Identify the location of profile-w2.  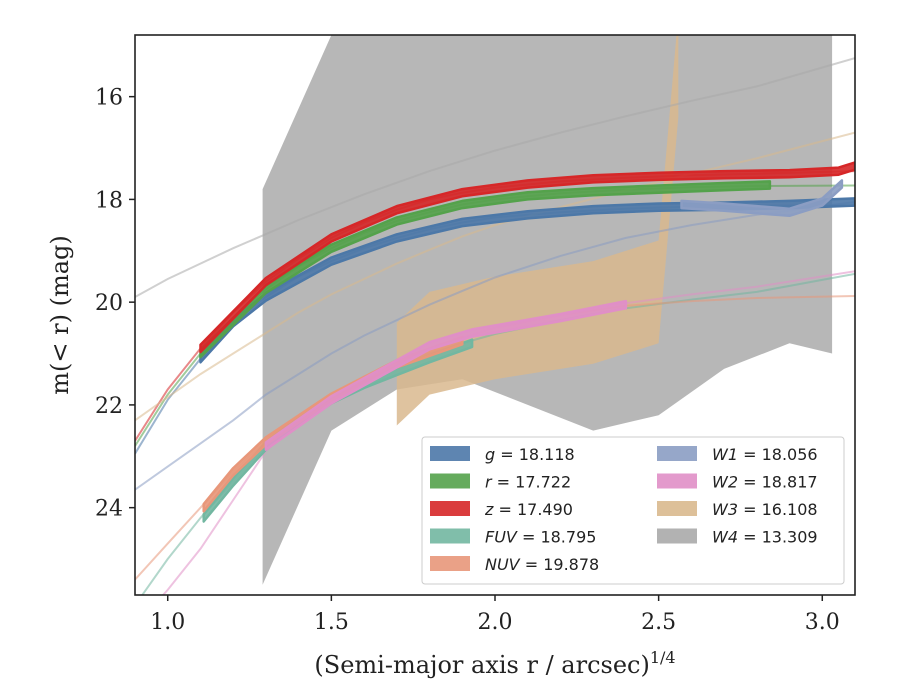
(446, 375).